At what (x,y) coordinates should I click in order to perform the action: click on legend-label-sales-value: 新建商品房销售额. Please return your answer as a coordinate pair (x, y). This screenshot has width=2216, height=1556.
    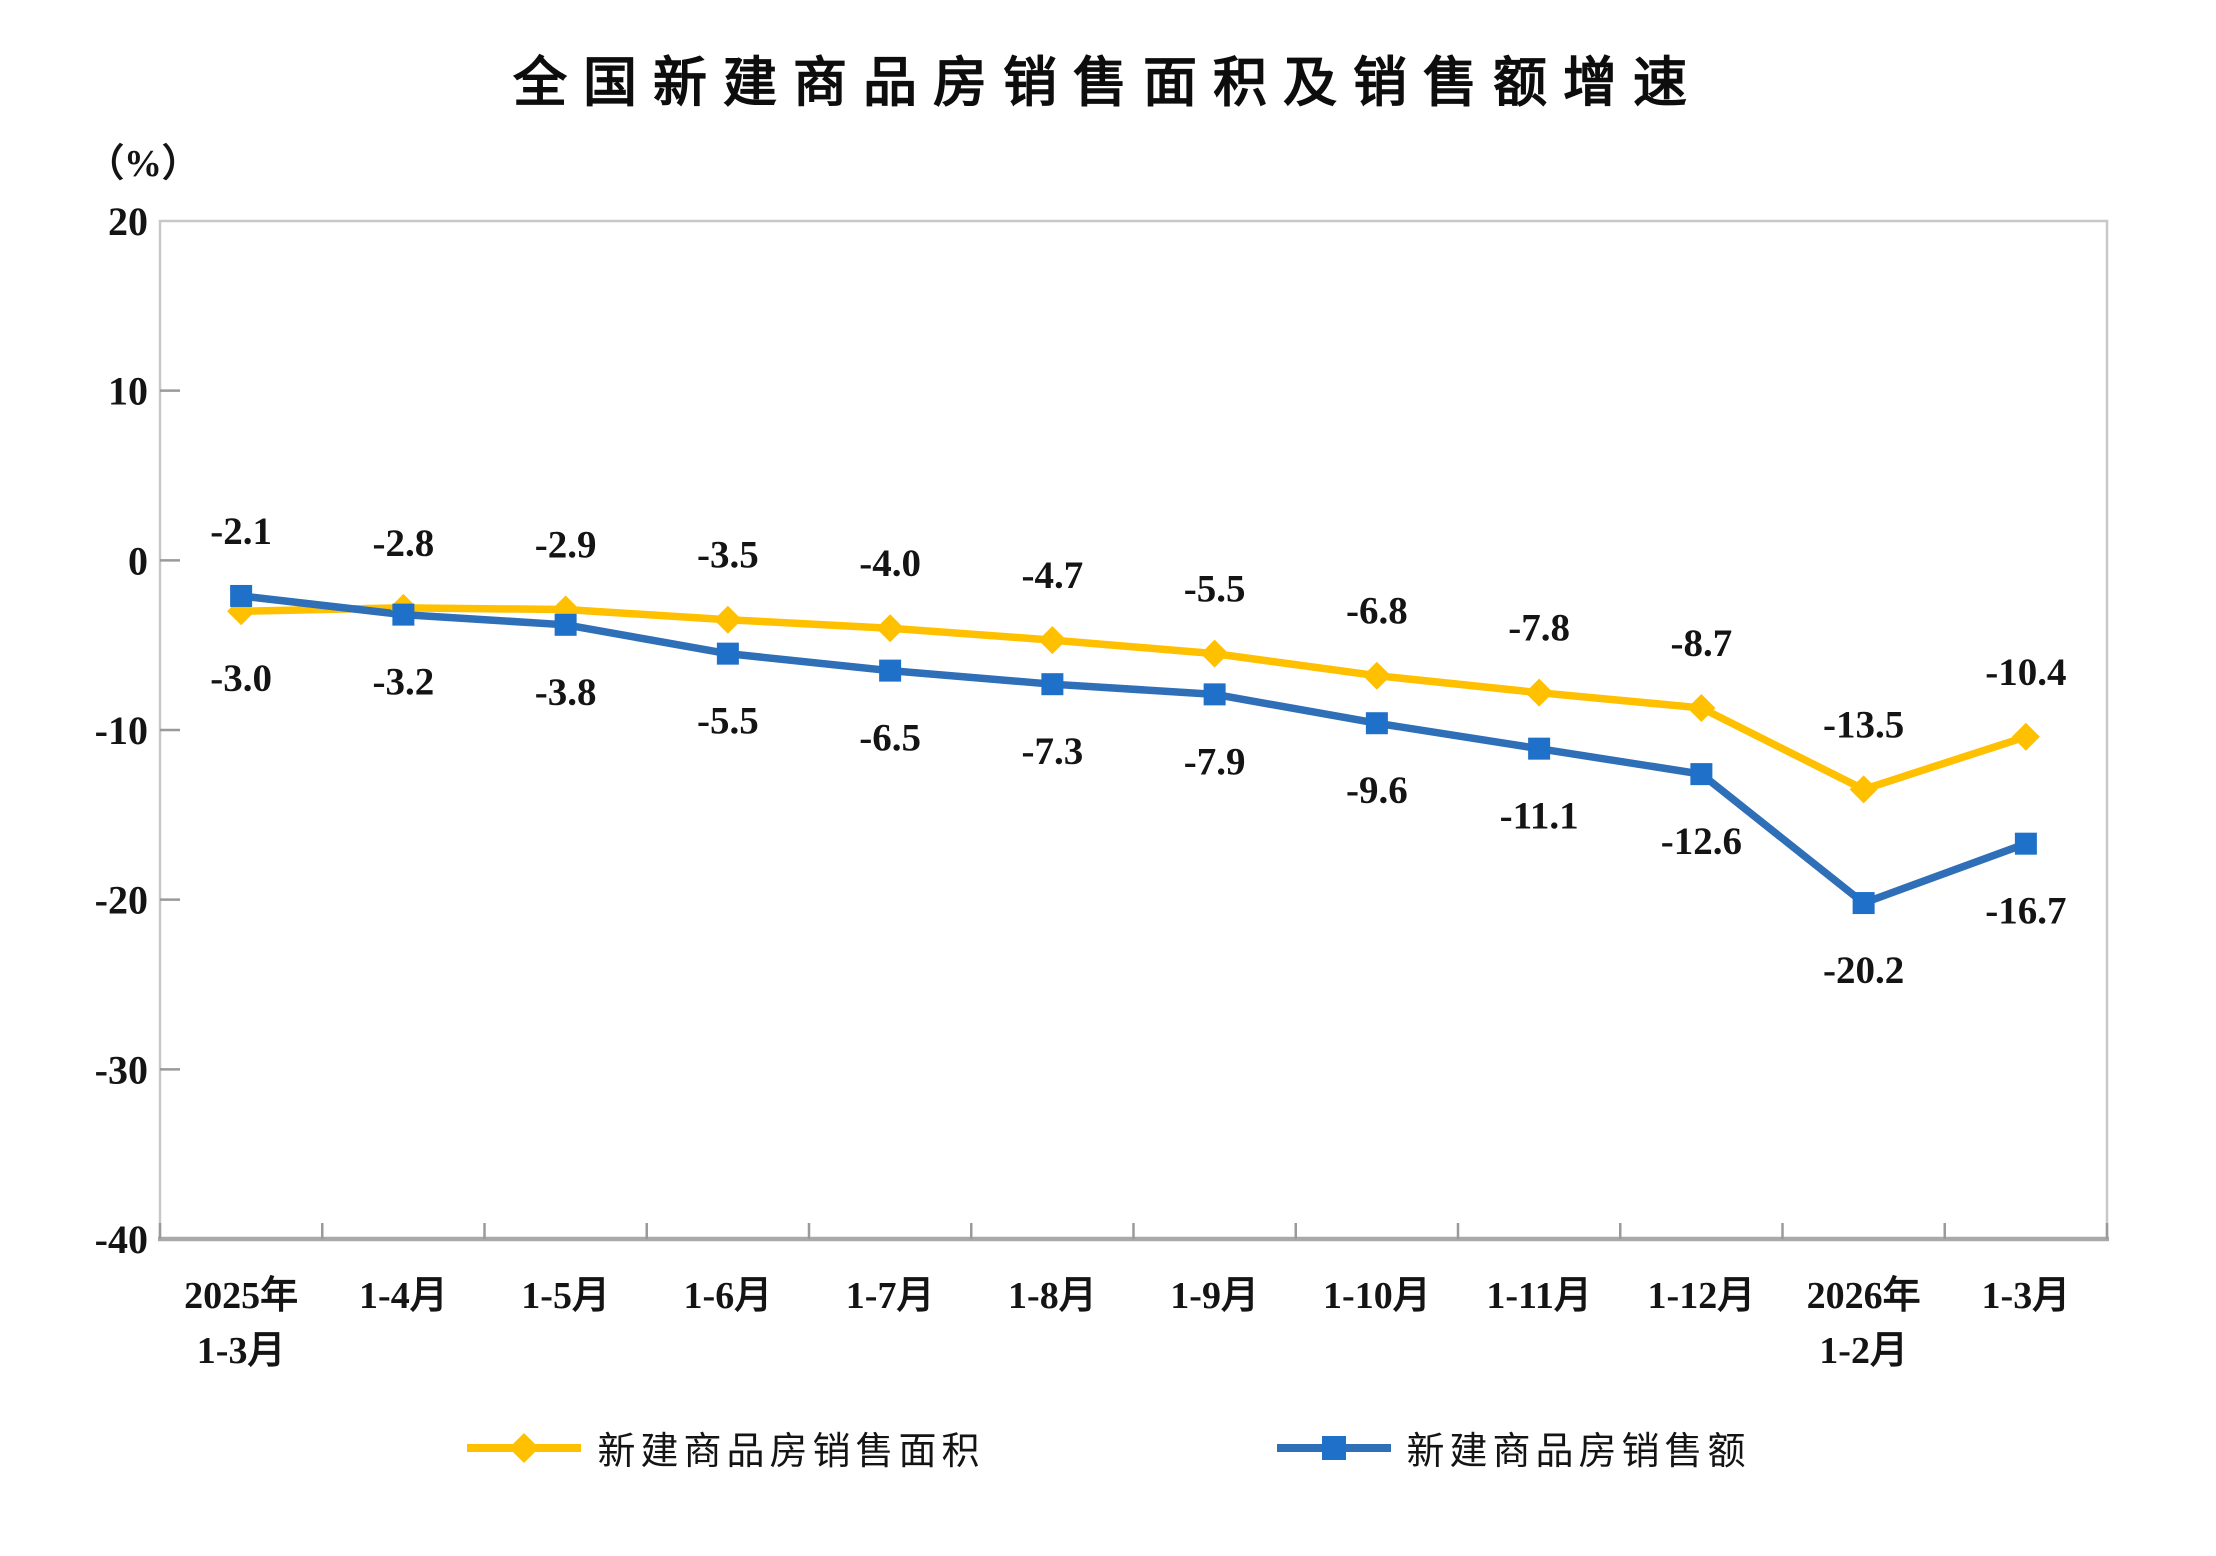
    Looking at the image, I should click on (1578, 1452).